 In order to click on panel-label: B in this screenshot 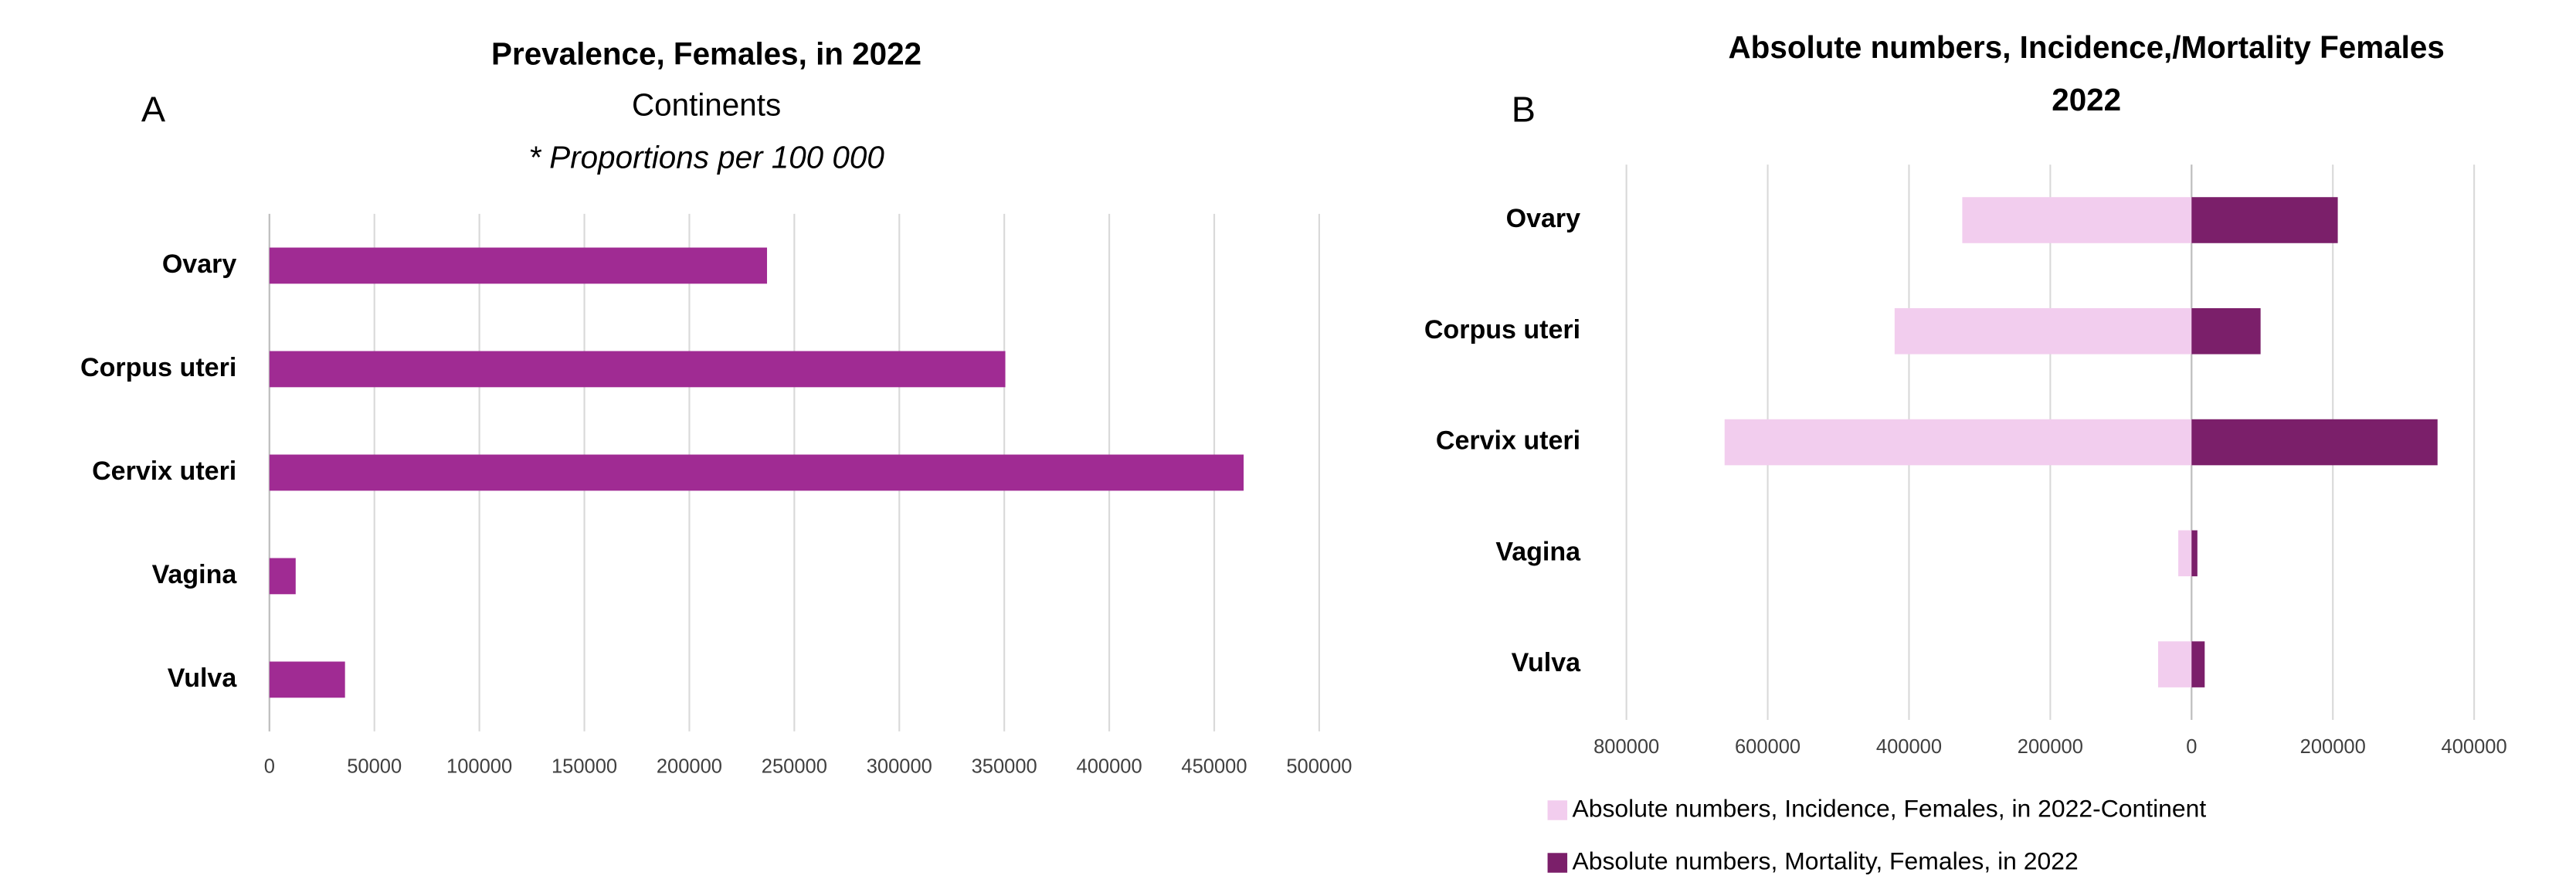, I will do `click(1524, 109)`.